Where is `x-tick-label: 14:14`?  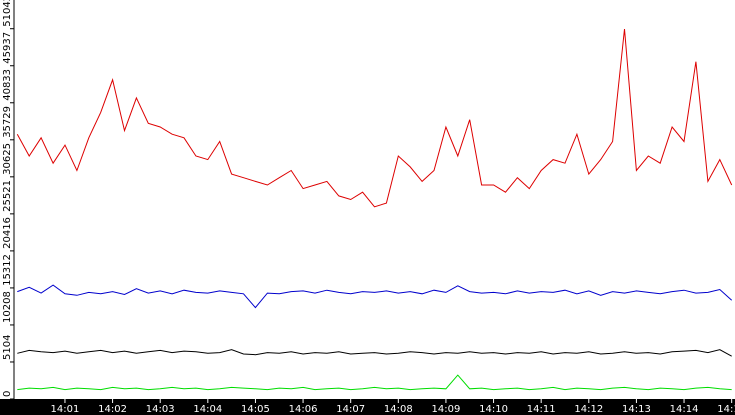
x-tick-label: 14:14 is located at coordinates (684, 409).